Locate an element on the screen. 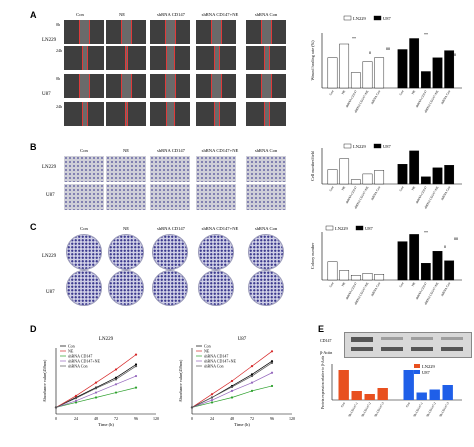  x-axis-label: Time (h) is located at coordinates (106, 424).